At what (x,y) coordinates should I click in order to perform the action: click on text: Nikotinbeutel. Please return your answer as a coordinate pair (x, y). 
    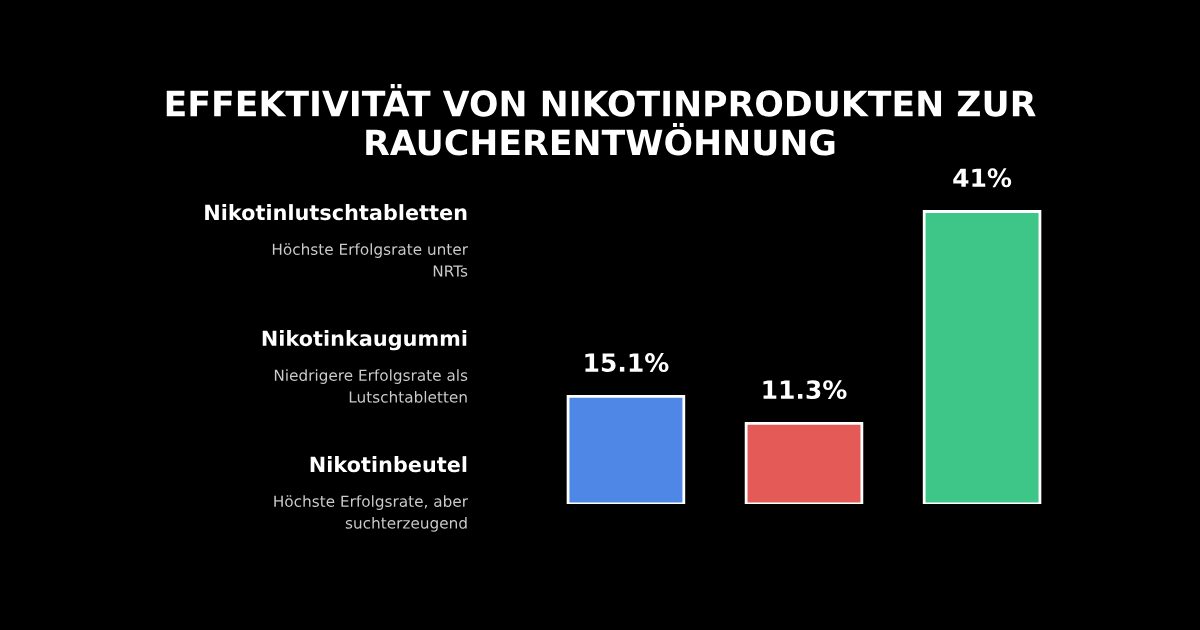
    Looking at the image, I should click on (388, 464).